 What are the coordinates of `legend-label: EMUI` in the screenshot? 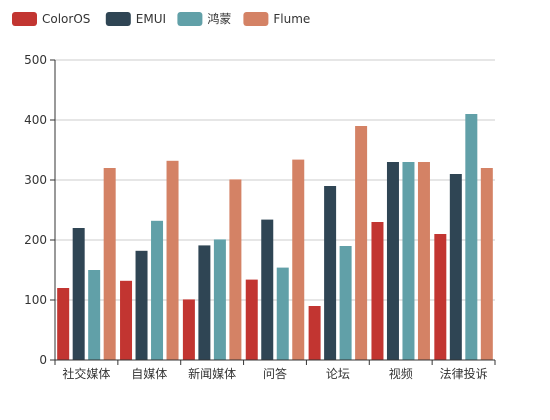 It's located at (151, 19).